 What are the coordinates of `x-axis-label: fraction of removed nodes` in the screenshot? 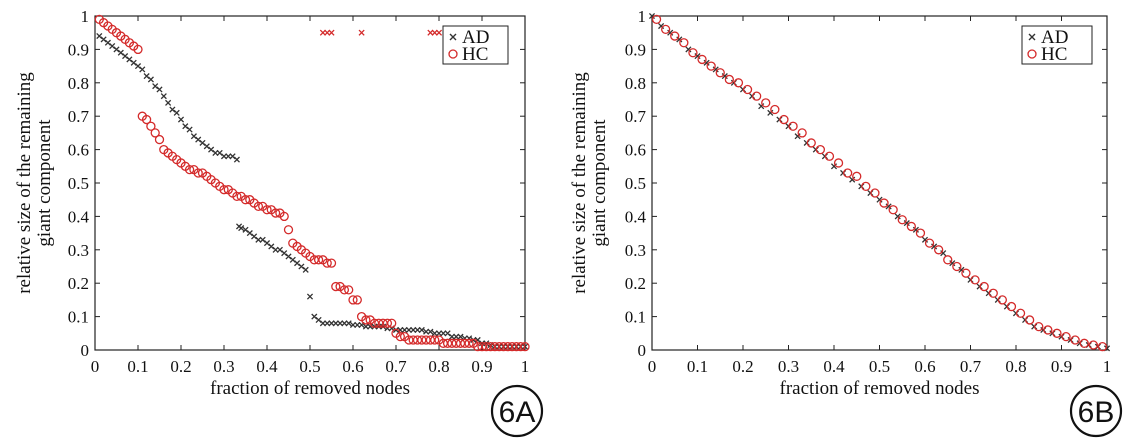 It's located at (310, 388).